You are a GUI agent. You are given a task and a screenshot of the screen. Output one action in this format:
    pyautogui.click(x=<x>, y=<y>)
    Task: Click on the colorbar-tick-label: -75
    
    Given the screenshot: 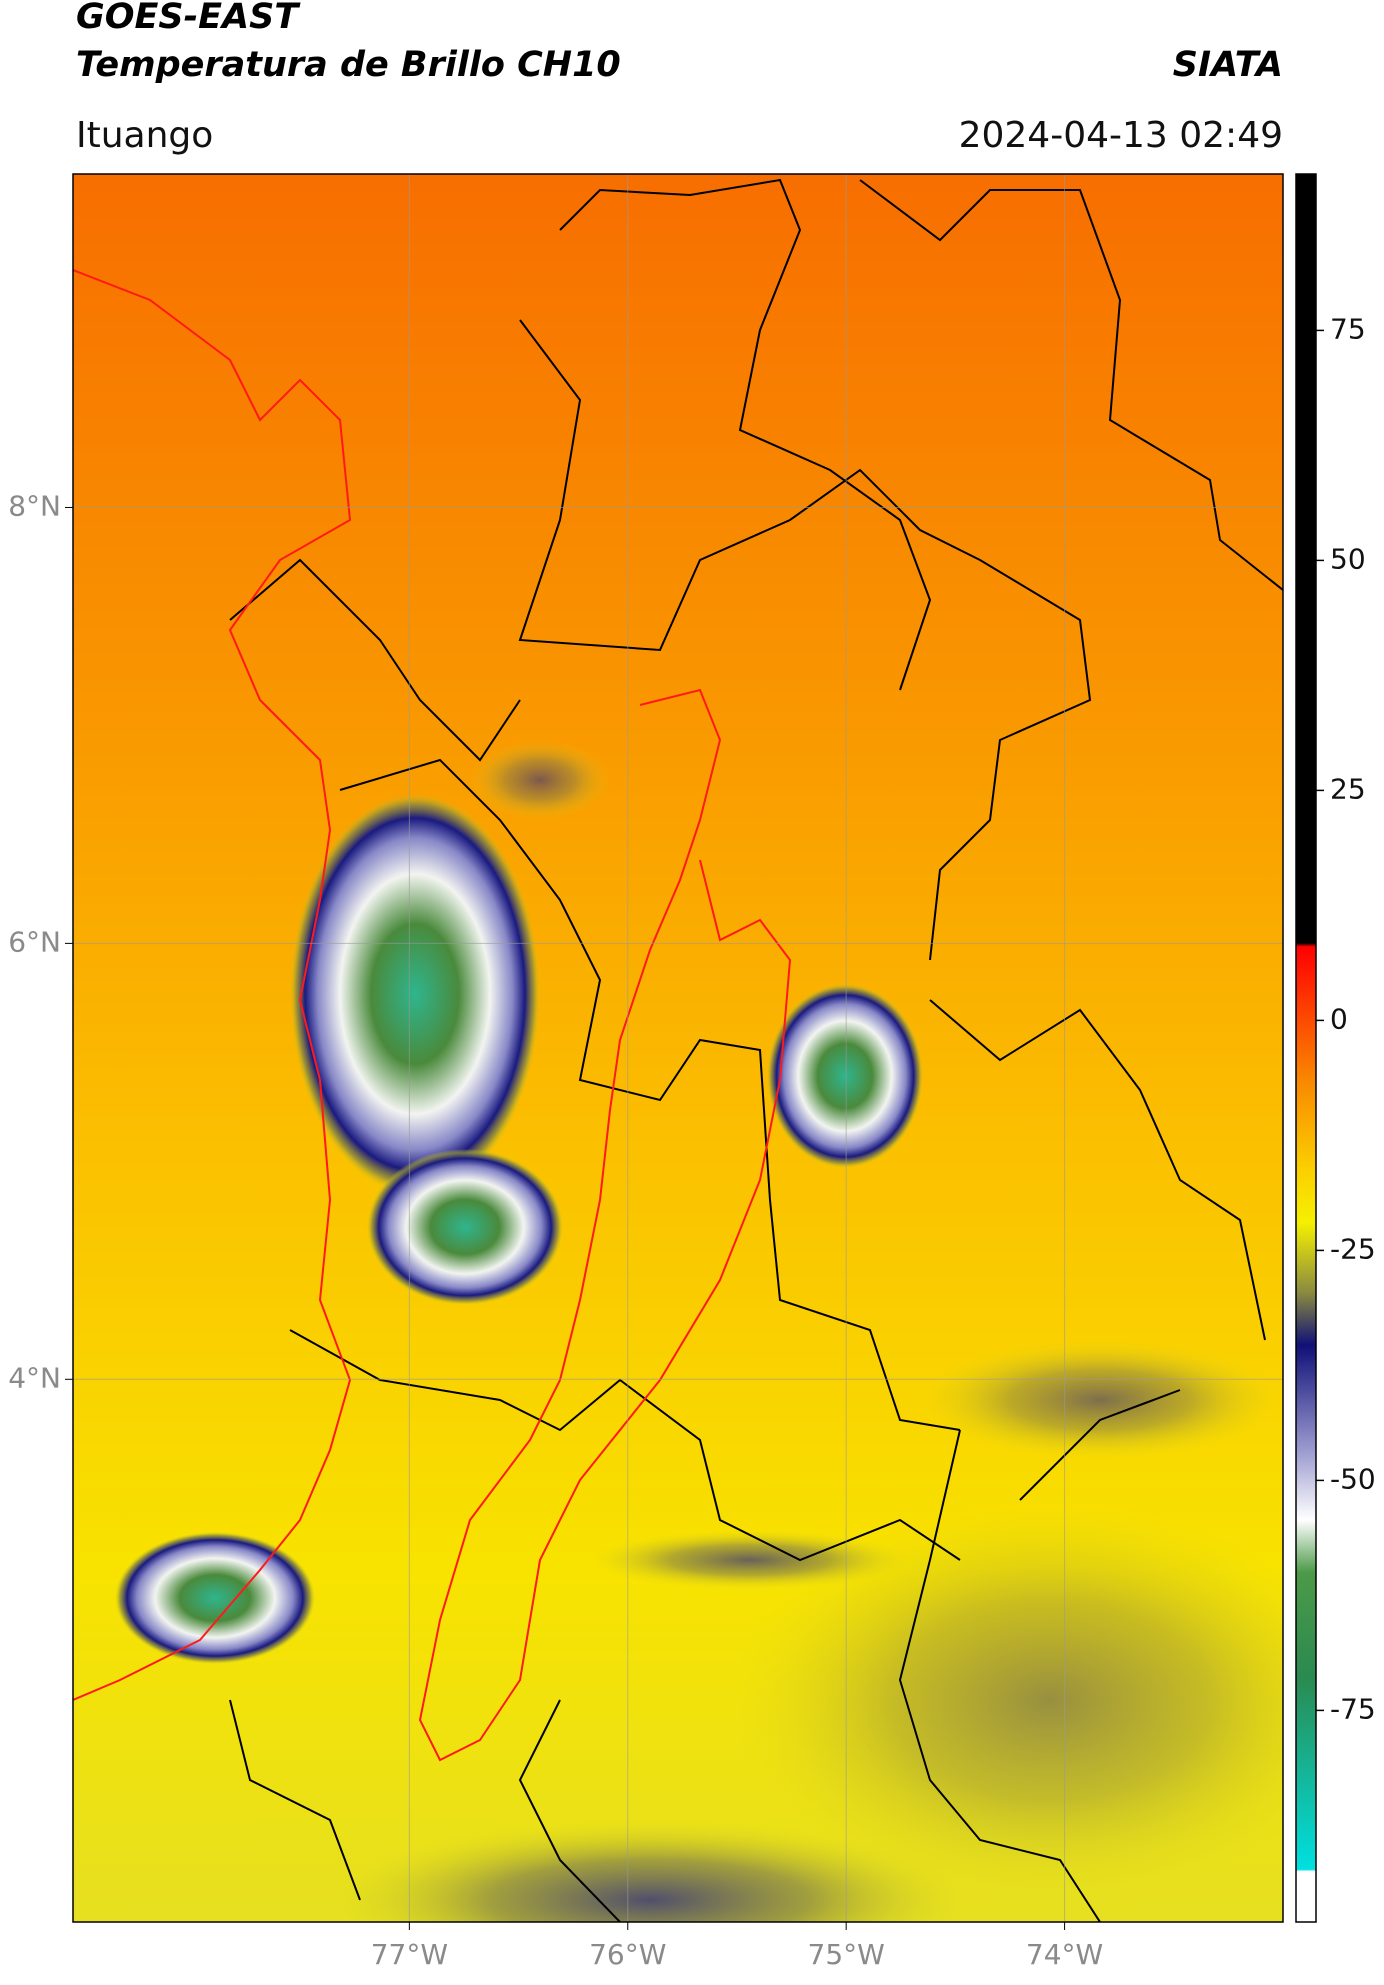 What is the action you would take?
    pyautogui.click(x=1353, y=1708)
    